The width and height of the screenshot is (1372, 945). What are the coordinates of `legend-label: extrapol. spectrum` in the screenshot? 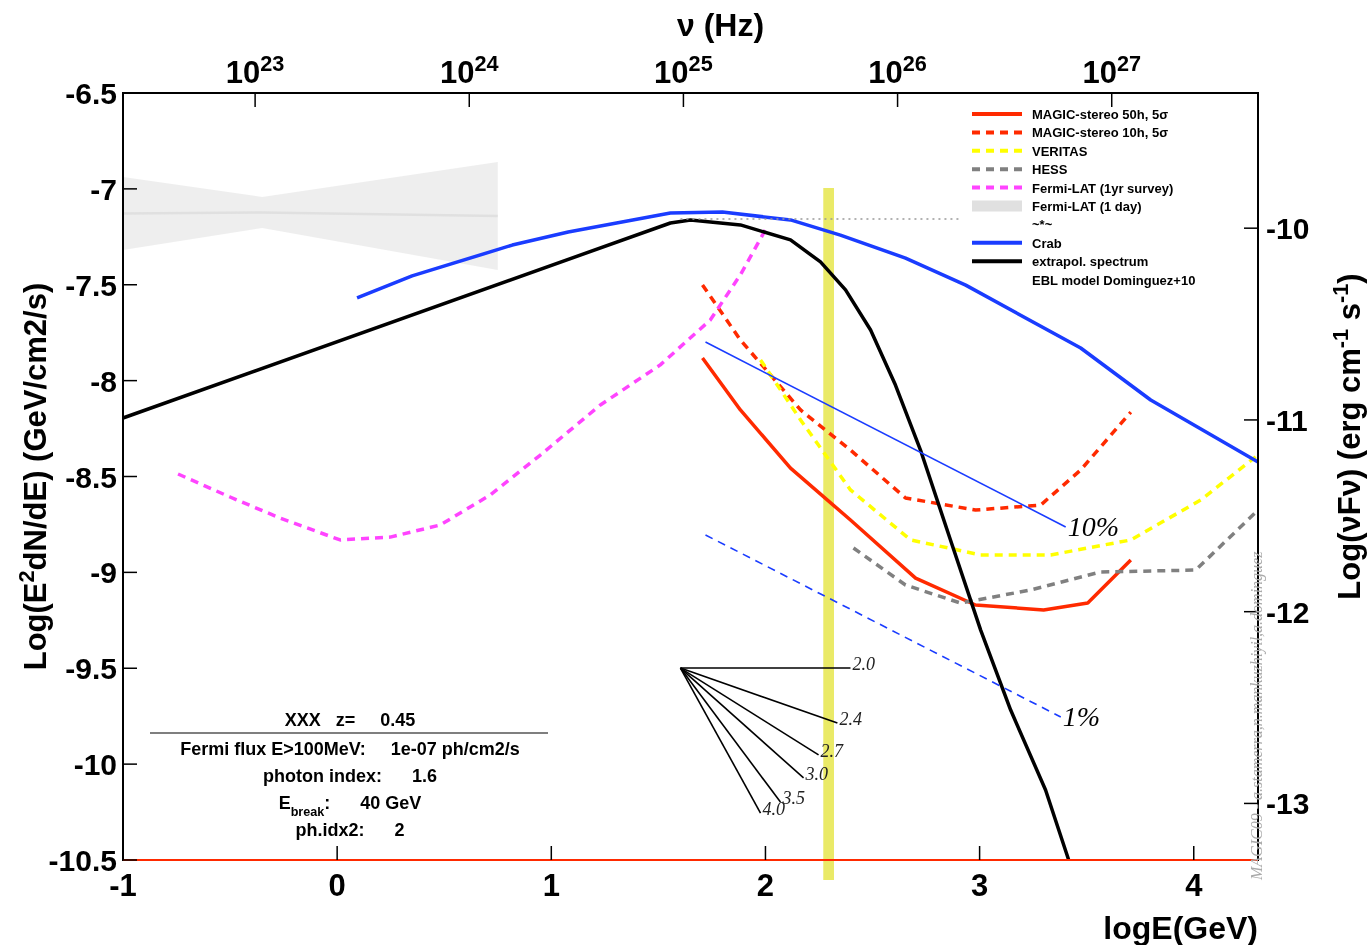 It's located at (1090, 262).